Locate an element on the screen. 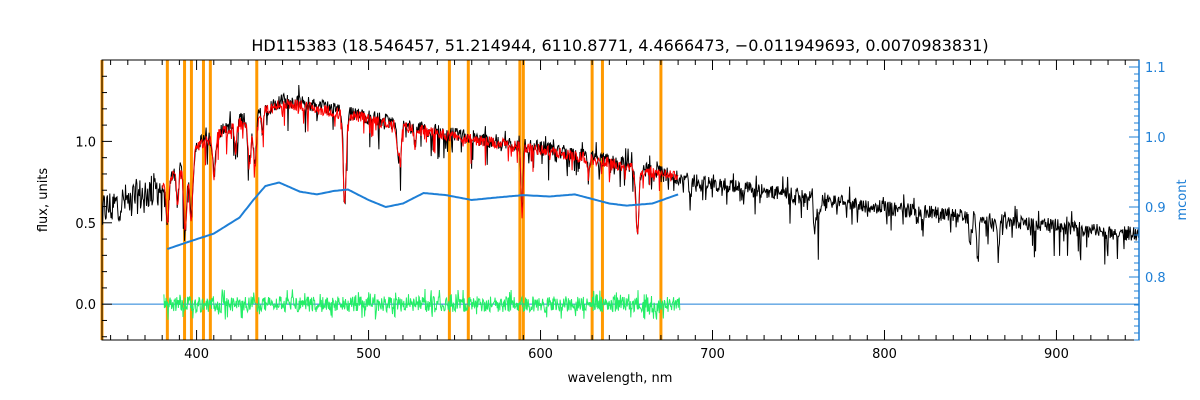 The width and height of the screenshot is (1200, 400). residuals-line is located at coordinates (422, 304).